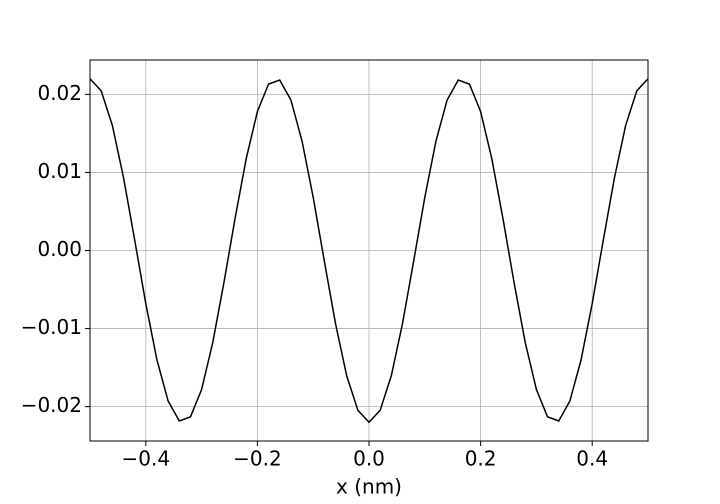  Describe the element at coordinates (369, 459) in the screenshot. I see `x-tick-label: 0.0` at that location.